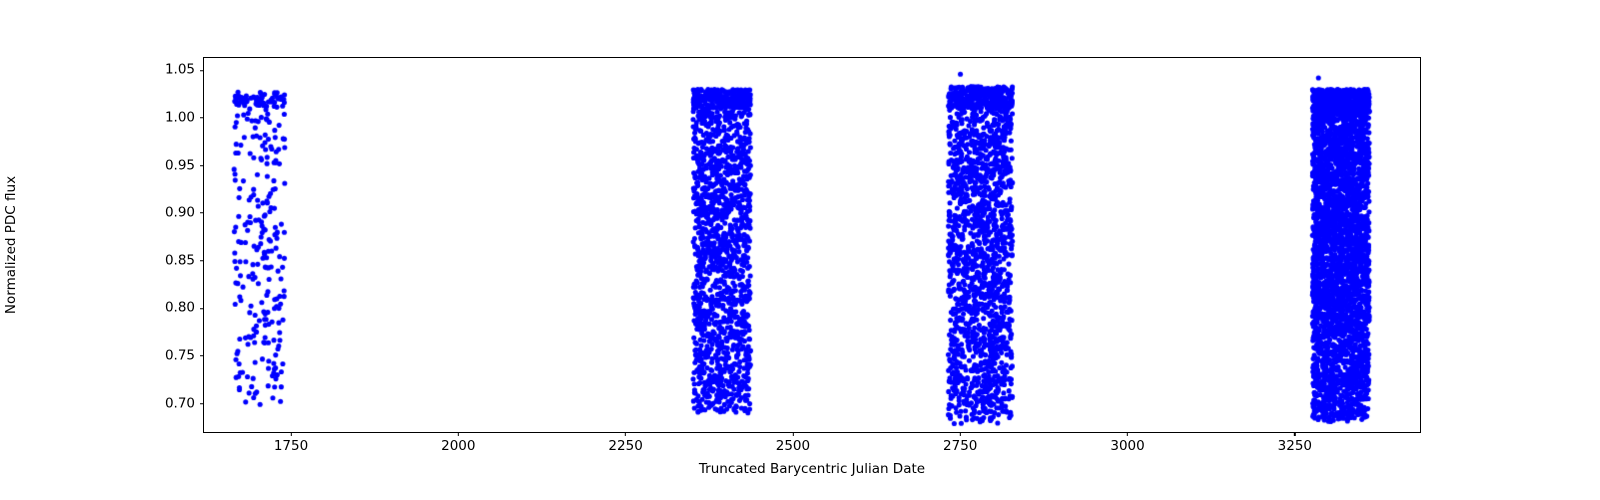 Image resolution: width=1600 pixels, height=500 pixels. I want to click on y-axis-tick: 0.90, so click(184, 213).